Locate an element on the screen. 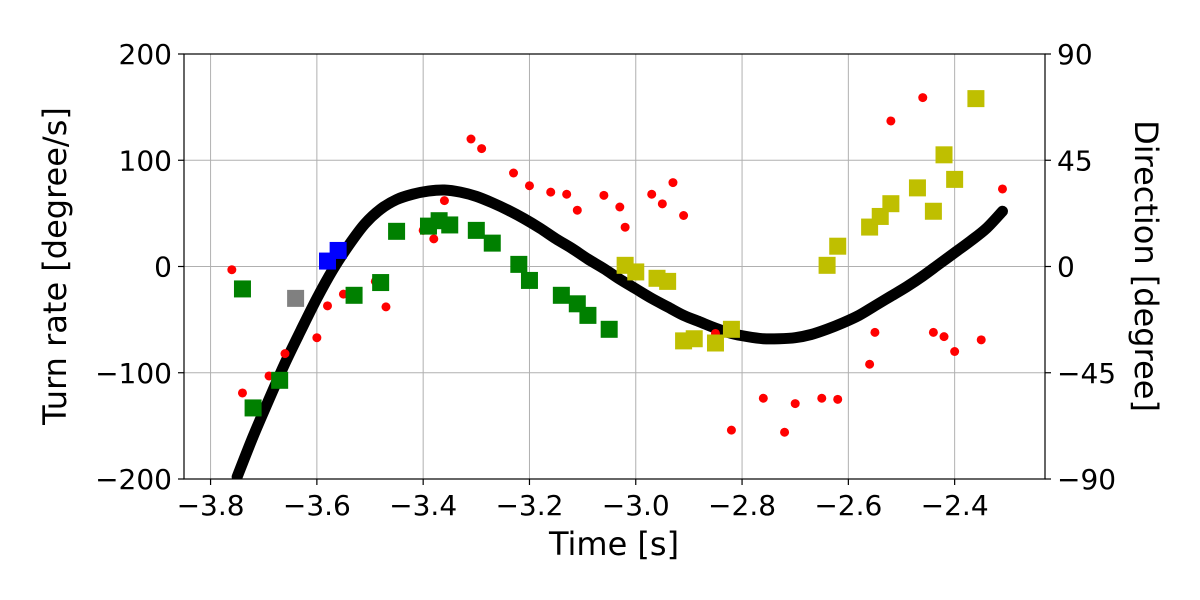  x-tick-label: −2.8 is located at coordinates (742, 505).